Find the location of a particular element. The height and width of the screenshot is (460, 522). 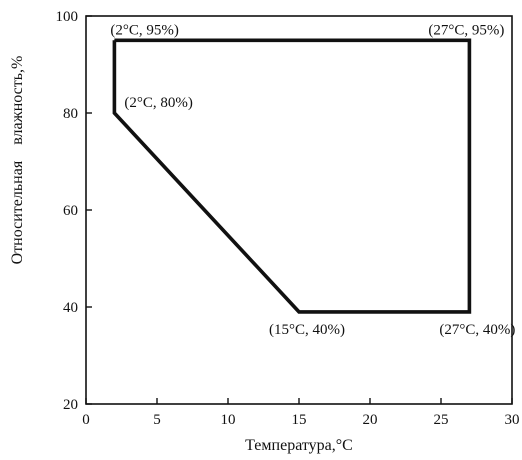

y-axis-title: Относительная влажность,% is located at coordinates (17, 160).